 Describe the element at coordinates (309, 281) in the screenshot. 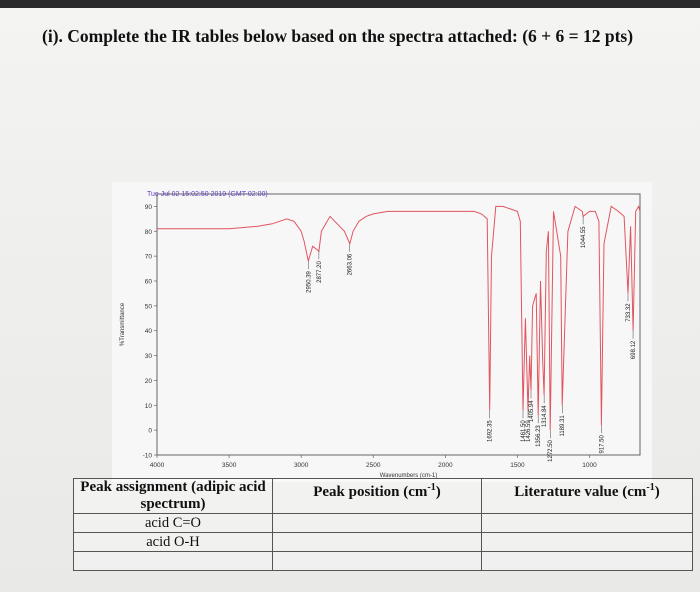

I see `peak-label: 2950.39` at that location.